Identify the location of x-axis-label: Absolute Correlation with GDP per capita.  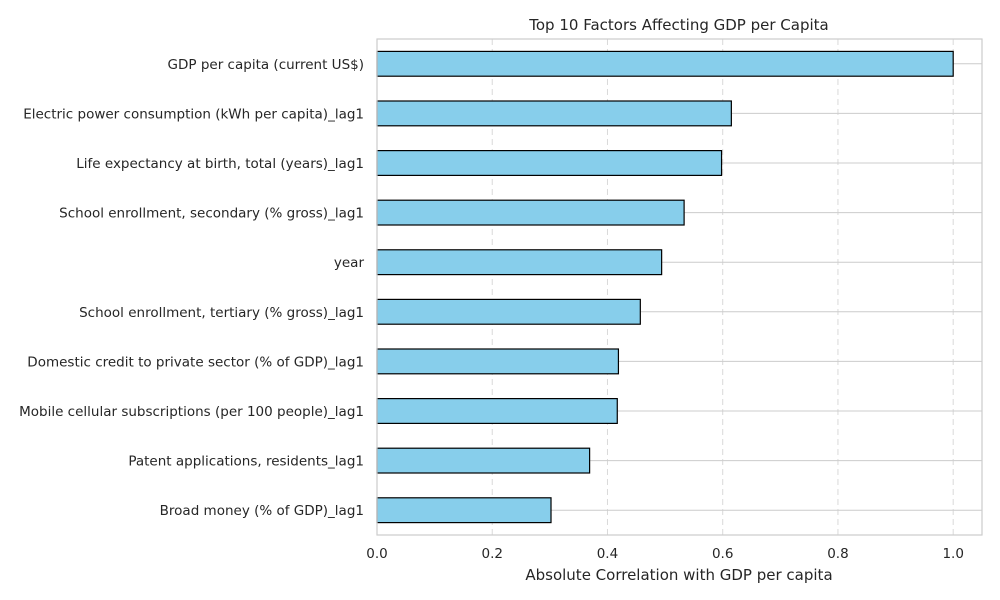
(678, 575).